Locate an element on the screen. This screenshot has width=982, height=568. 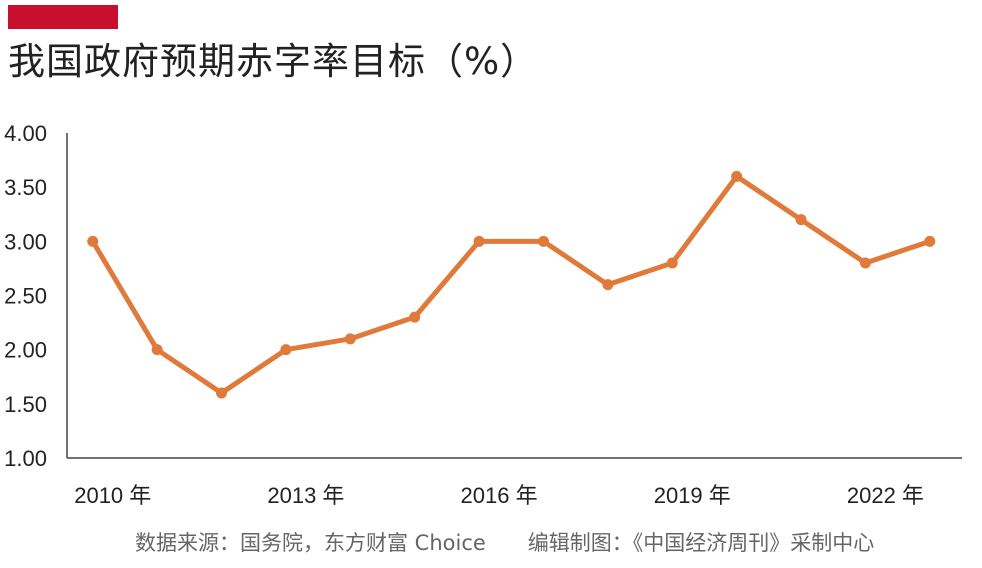
x-tick-label: 2022 年 is located at coordinates (885, 495).